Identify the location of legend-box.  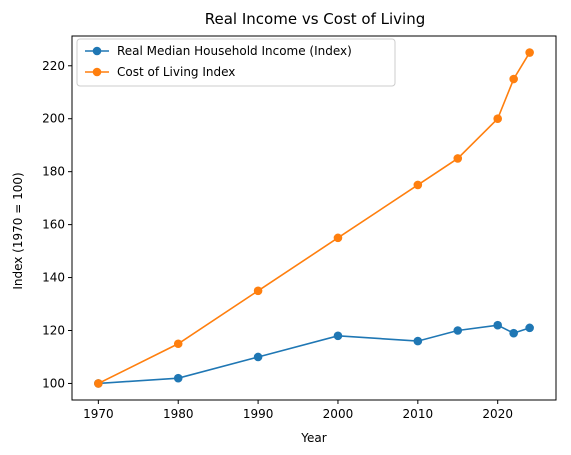
(236, 62).